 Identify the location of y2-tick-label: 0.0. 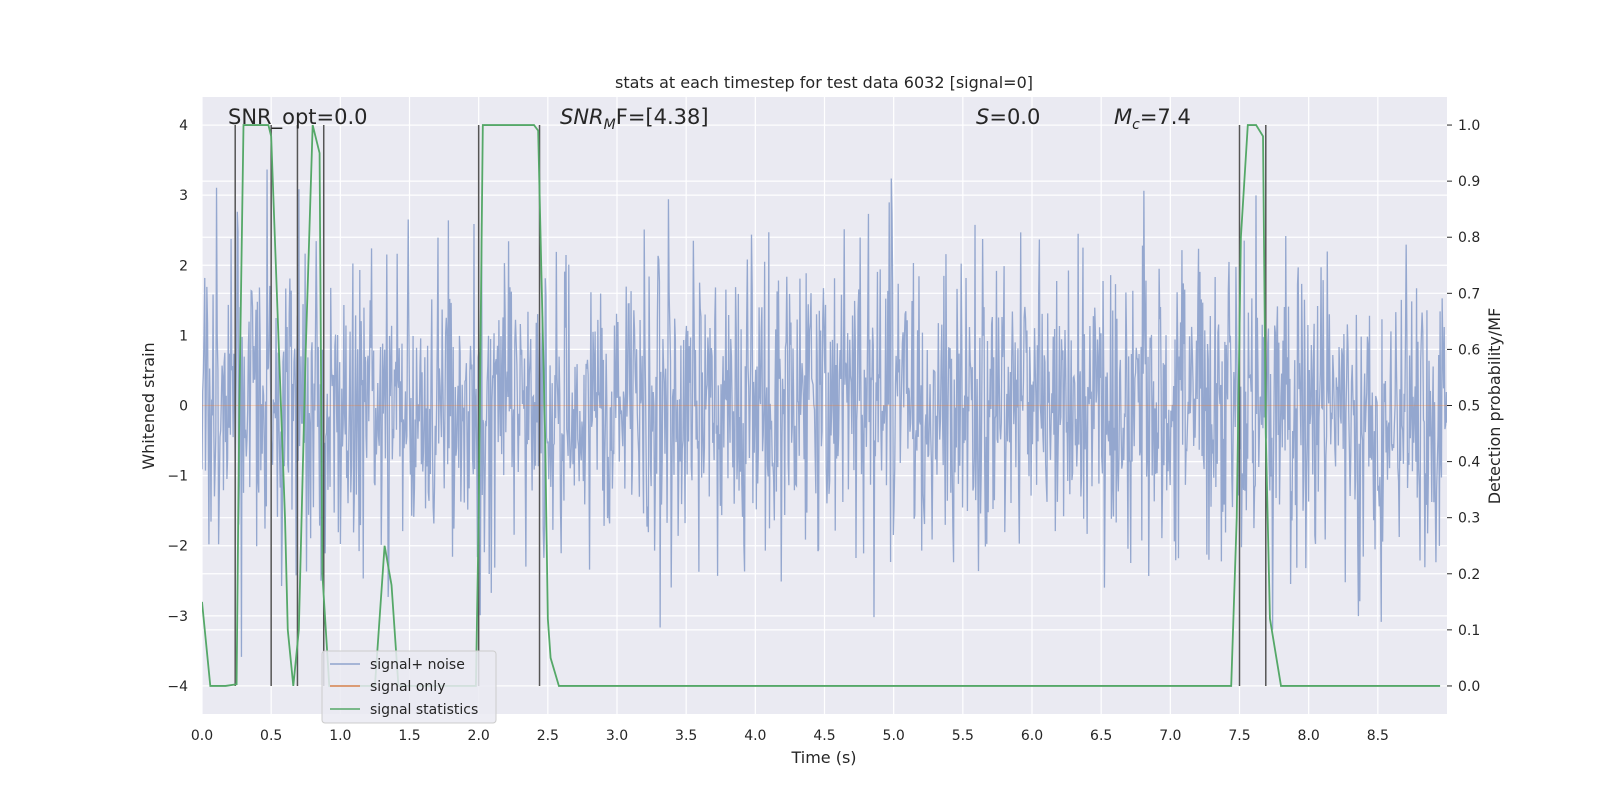
(1469, 687).